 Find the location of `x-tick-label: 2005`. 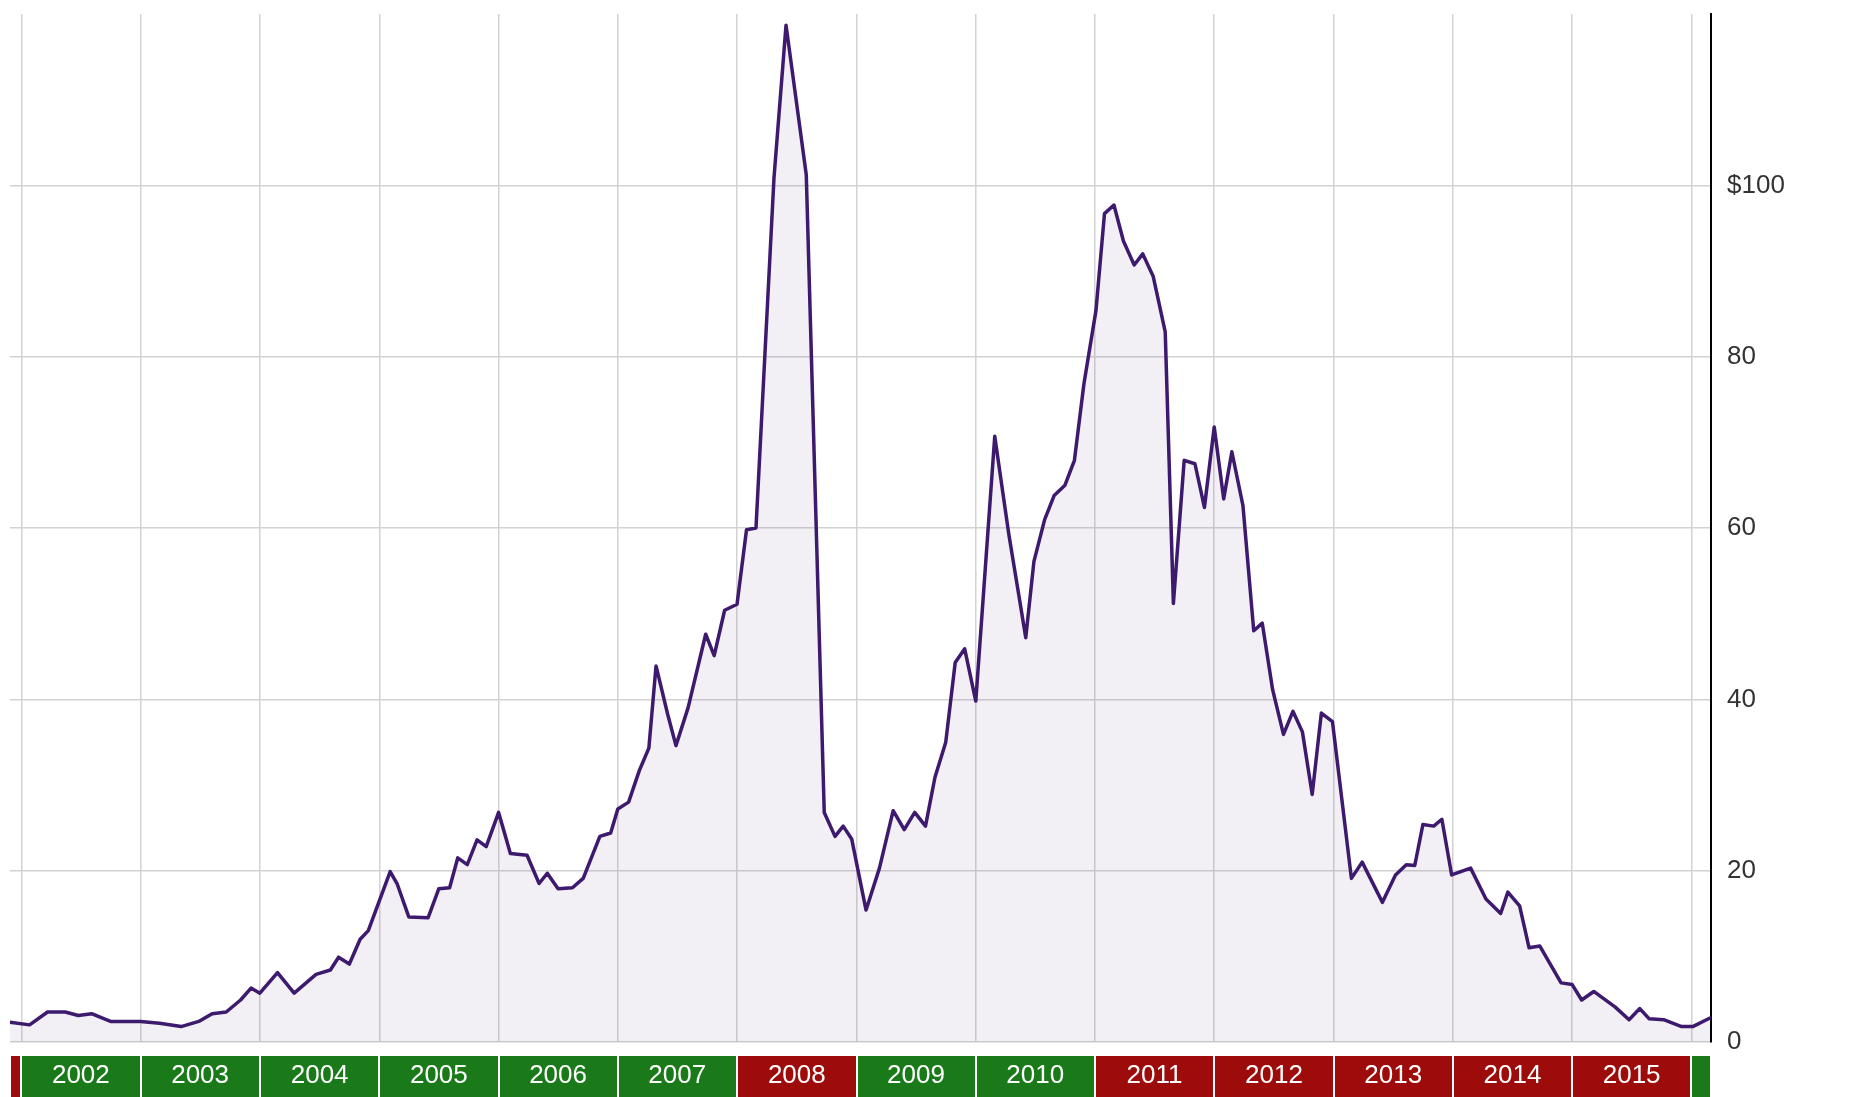

x-tick-label: 2005 is located at coordinates (438, 1073).